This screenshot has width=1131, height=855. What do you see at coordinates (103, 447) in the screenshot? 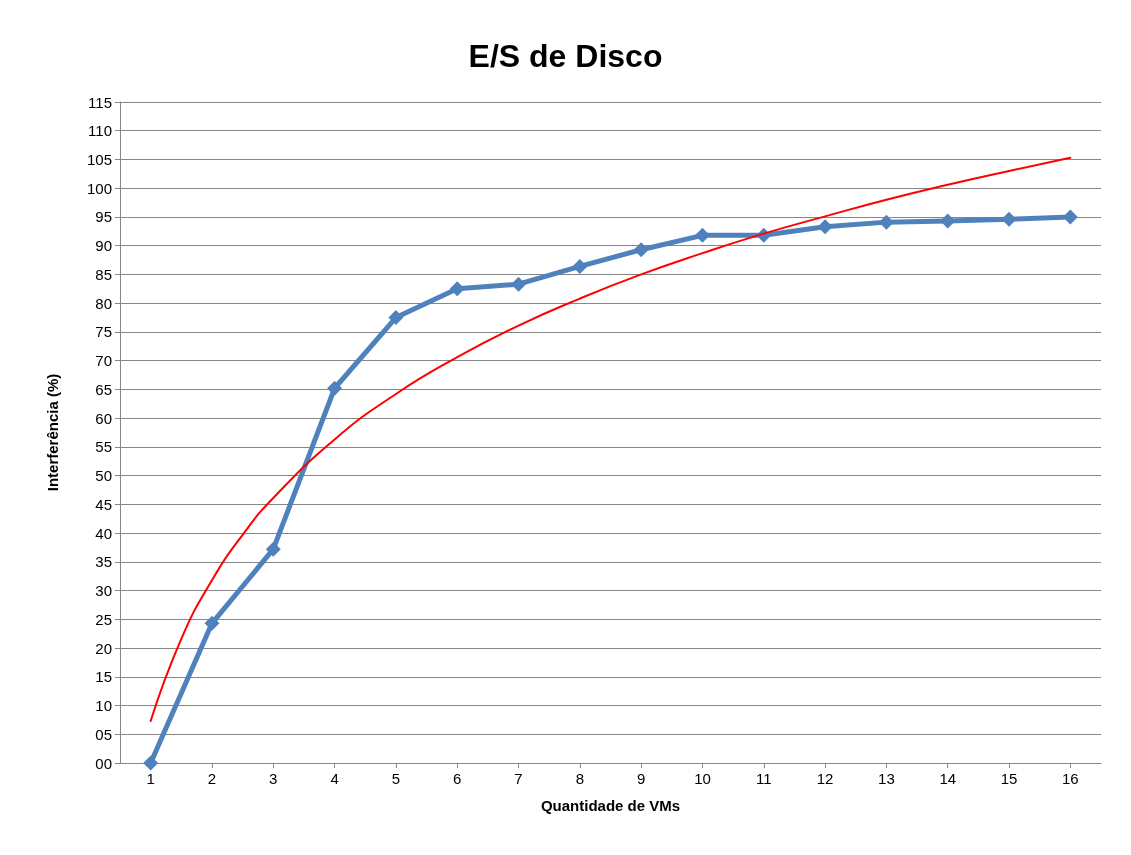
I see `y-tick-label: 55` at bounding box center [103, 447].